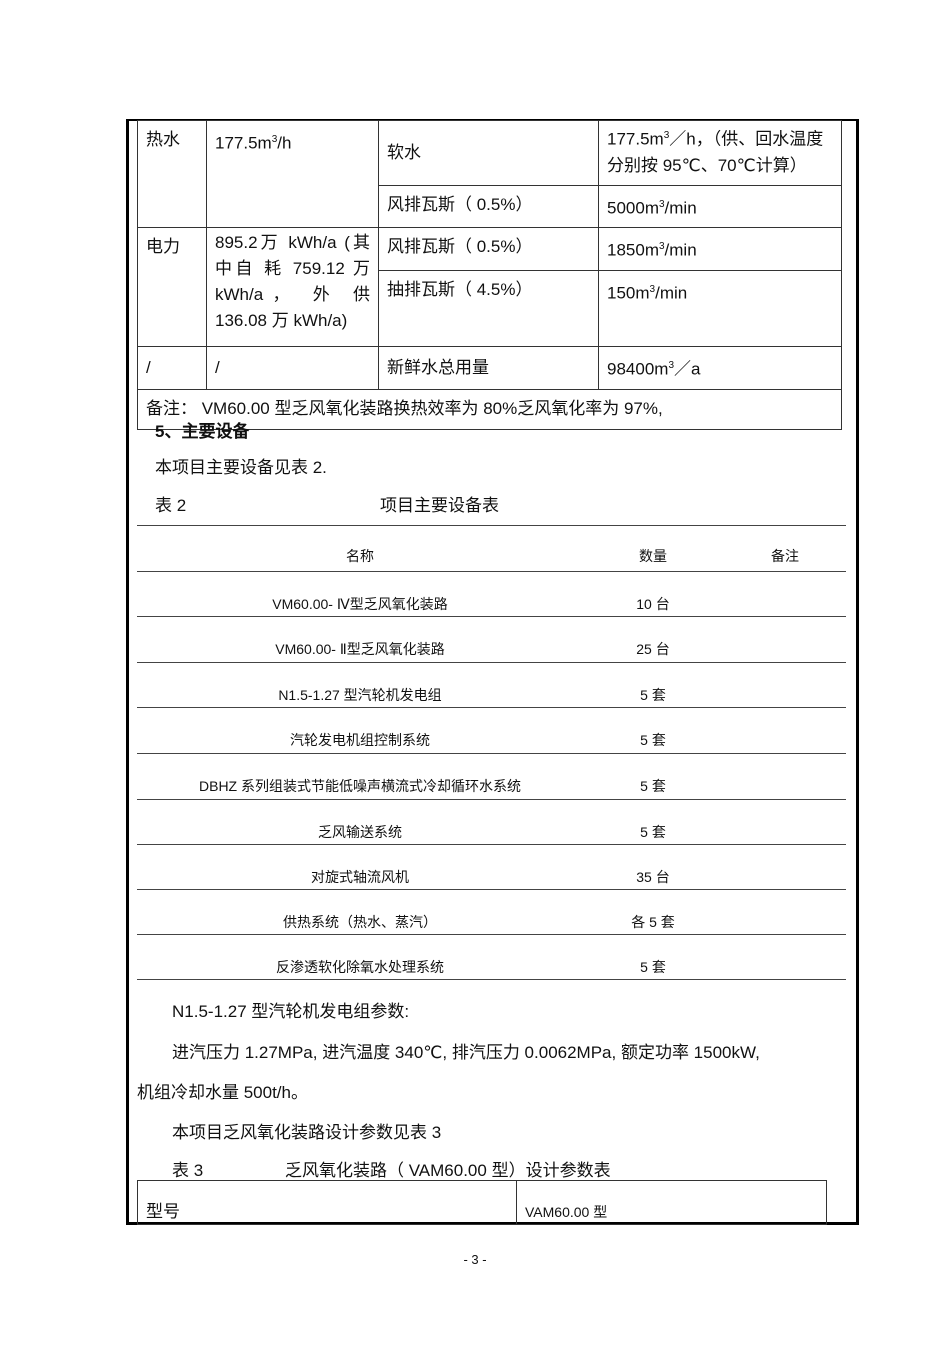 The height and width of the screenshot is (1345, 950). What do you see at coordinates (360, 695) in the screenshot?
I see `equipment-name: N1.5-1.27 型汽轮机发电组` at bounding box center [360, 695].